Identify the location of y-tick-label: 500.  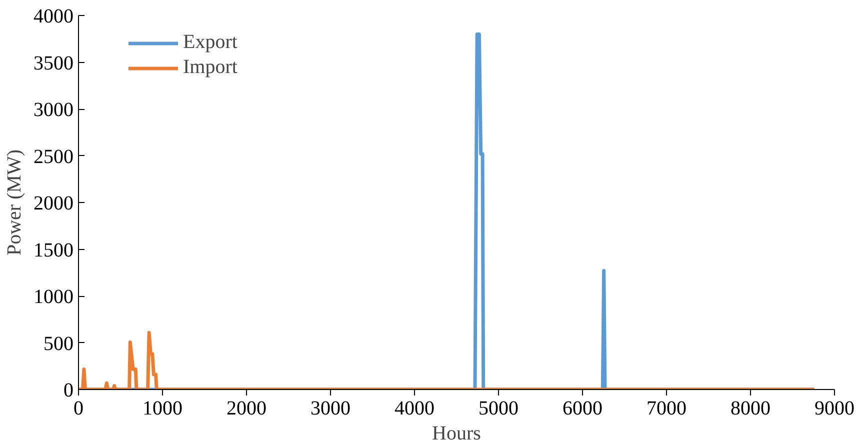
(59, 343).